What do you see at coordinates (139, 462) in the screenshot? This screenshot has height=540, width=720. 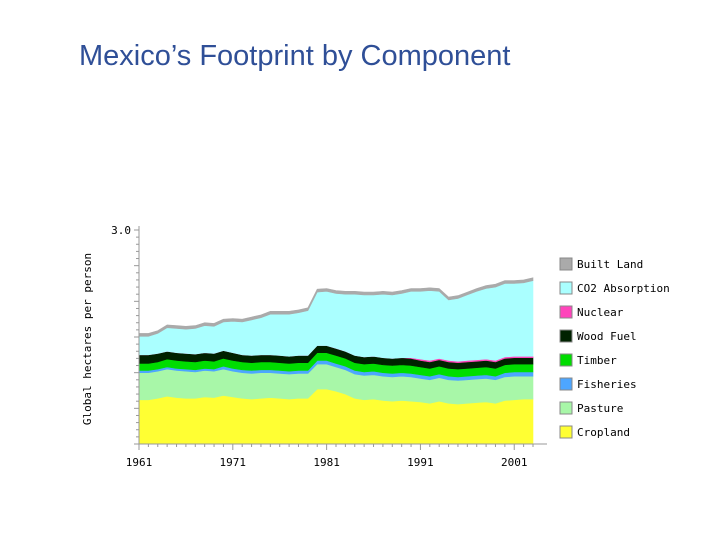 I see `x-tick-label: 1961` at bounding box center [139, 462].